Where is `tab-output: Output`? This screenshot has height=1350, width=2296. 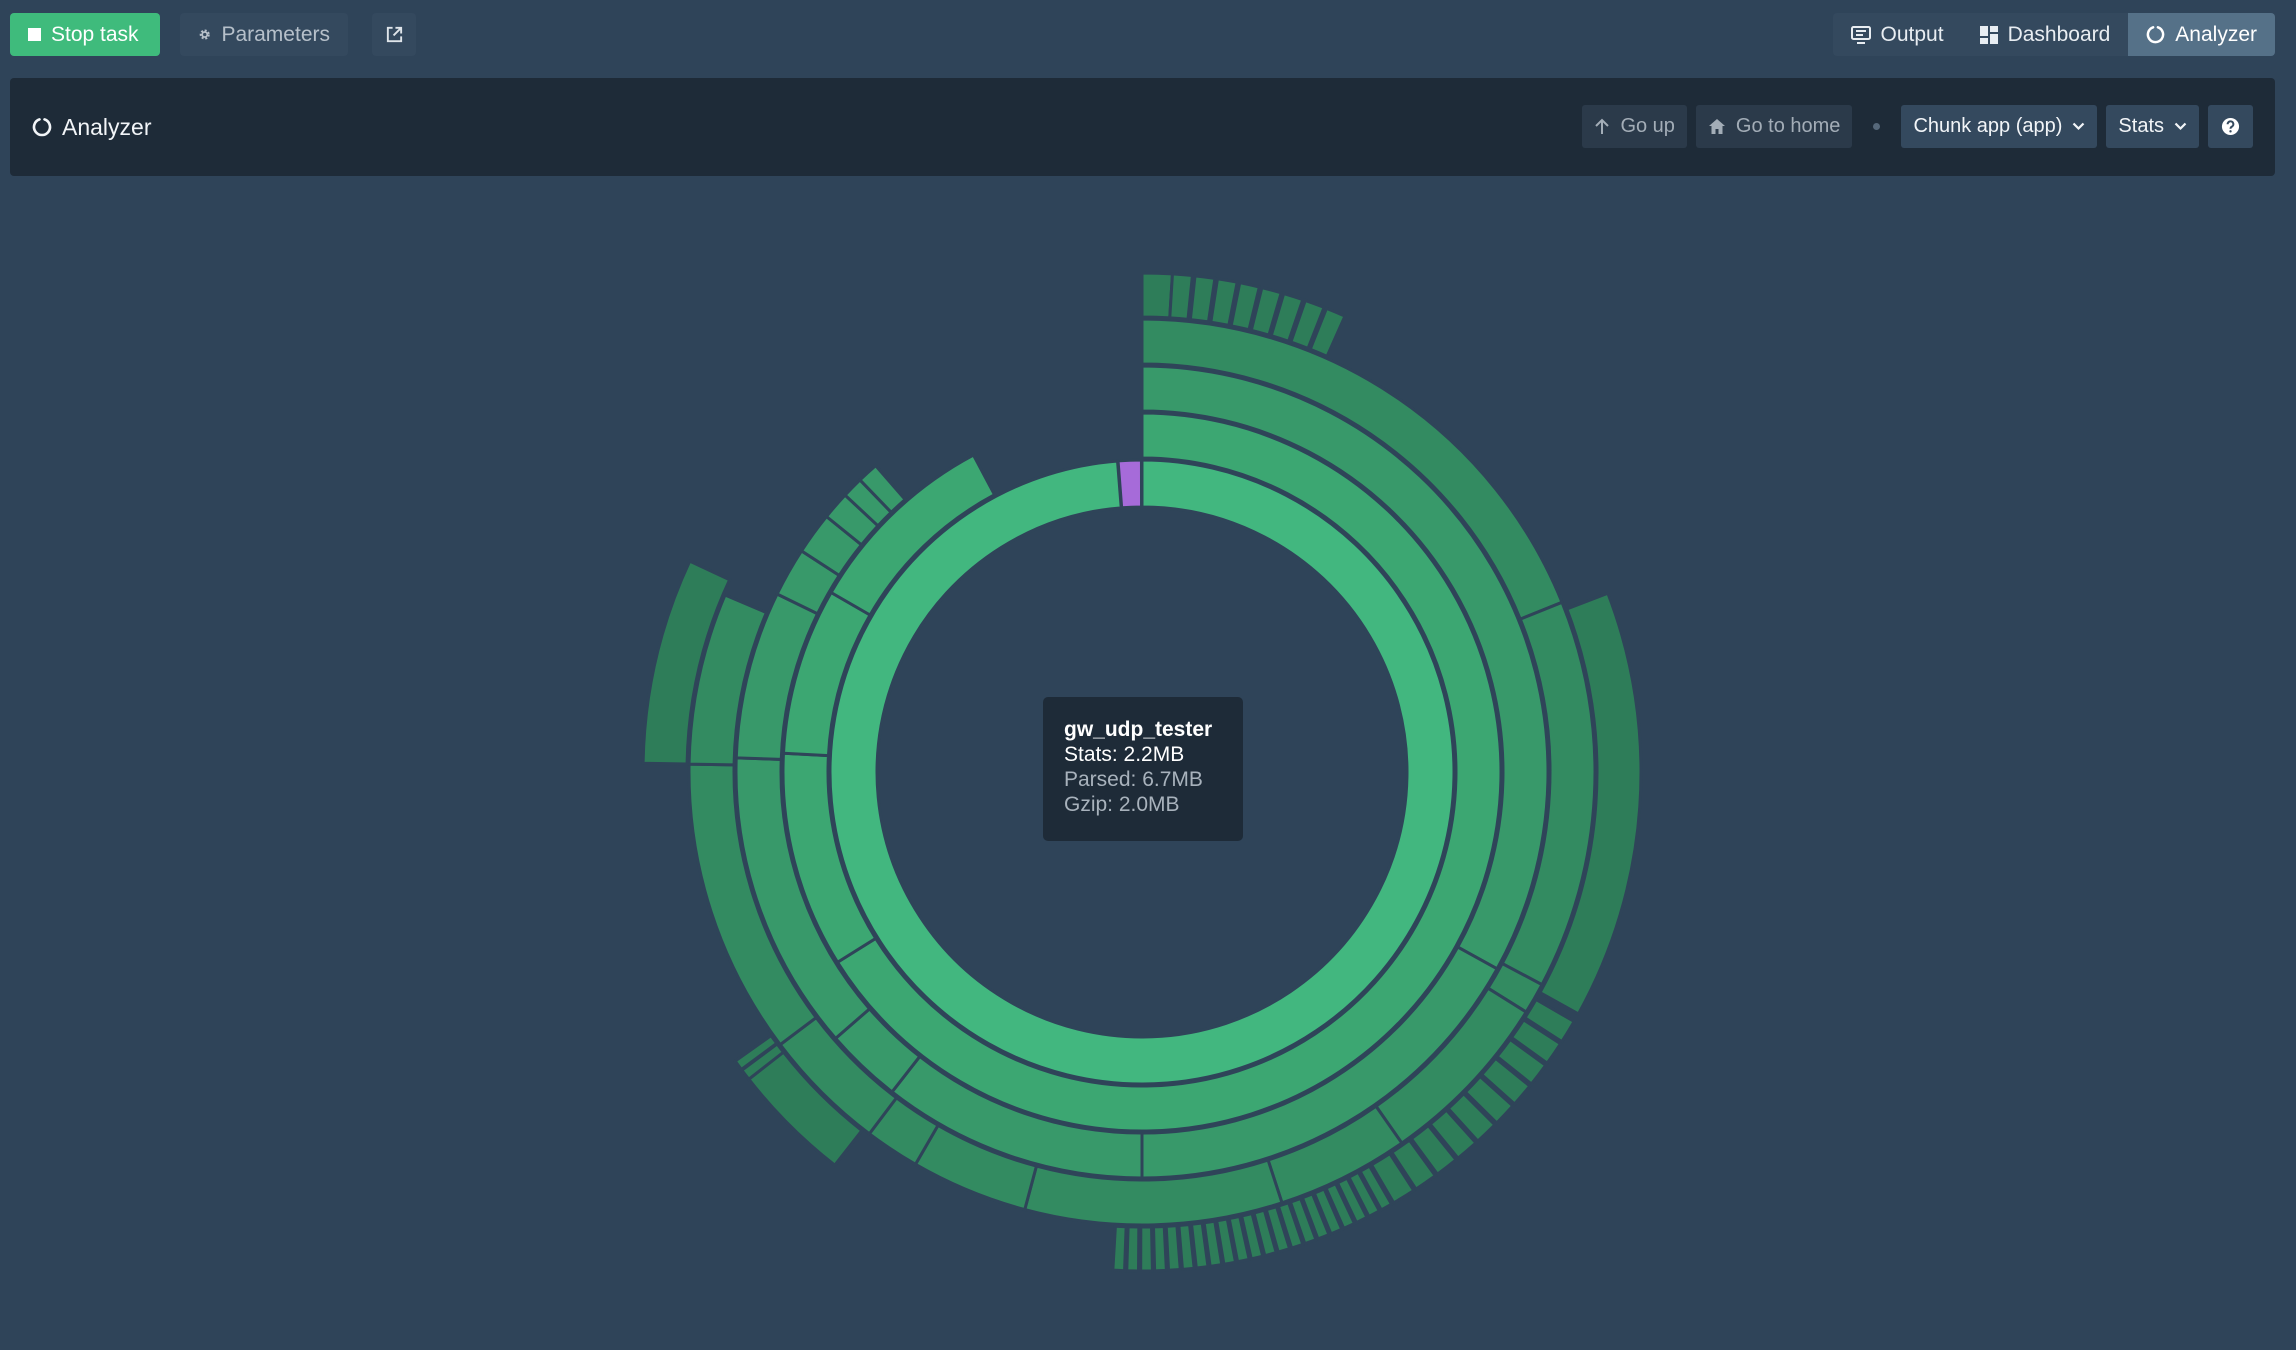
tab-output: Output is located at coordinates (1897, 34).